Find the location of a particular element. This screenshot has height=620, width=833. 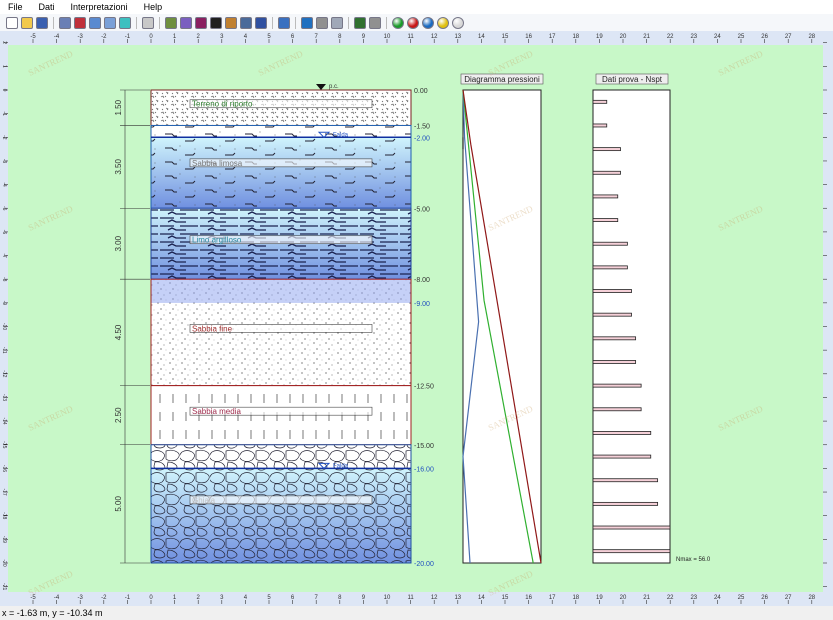

top-ruler-label: 13 is located at coordinates (457, 37).